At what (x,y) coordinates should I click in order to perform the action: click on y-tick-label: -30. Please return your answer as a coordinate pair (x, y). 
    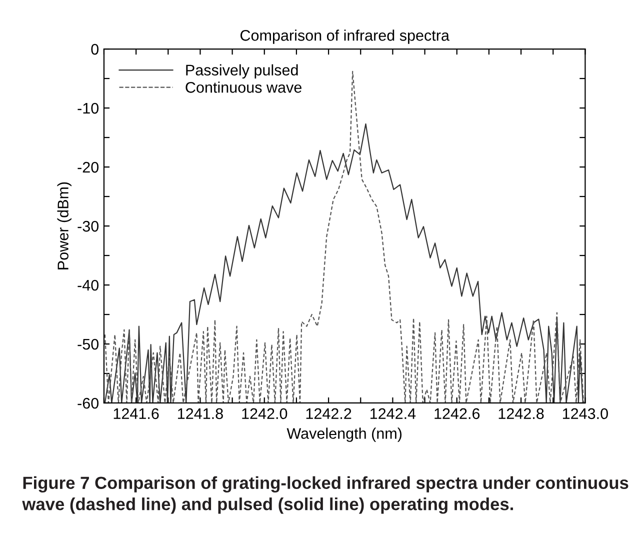
    Looking at the image, I should click on (88, 226).